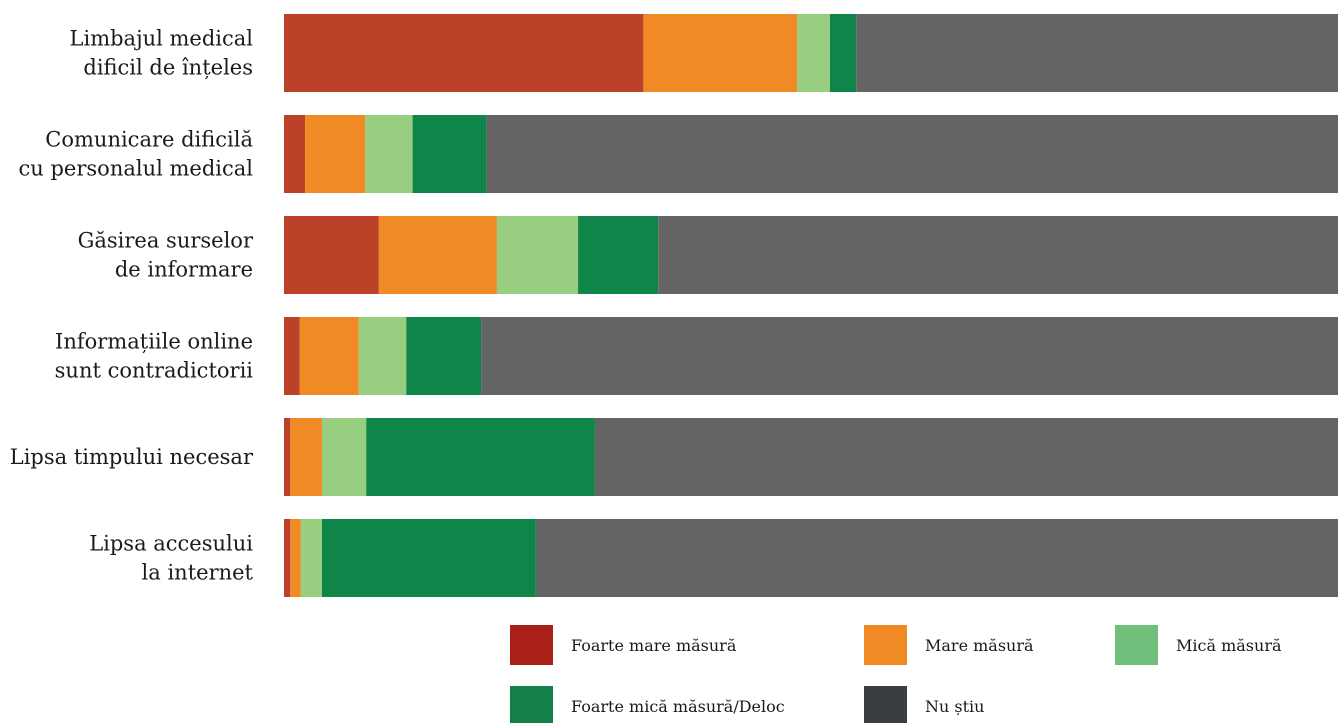 The height and width of the screenshot is (723, 1338). I want to click on legend-item: Foarte mare măsură, so click(623, 645).